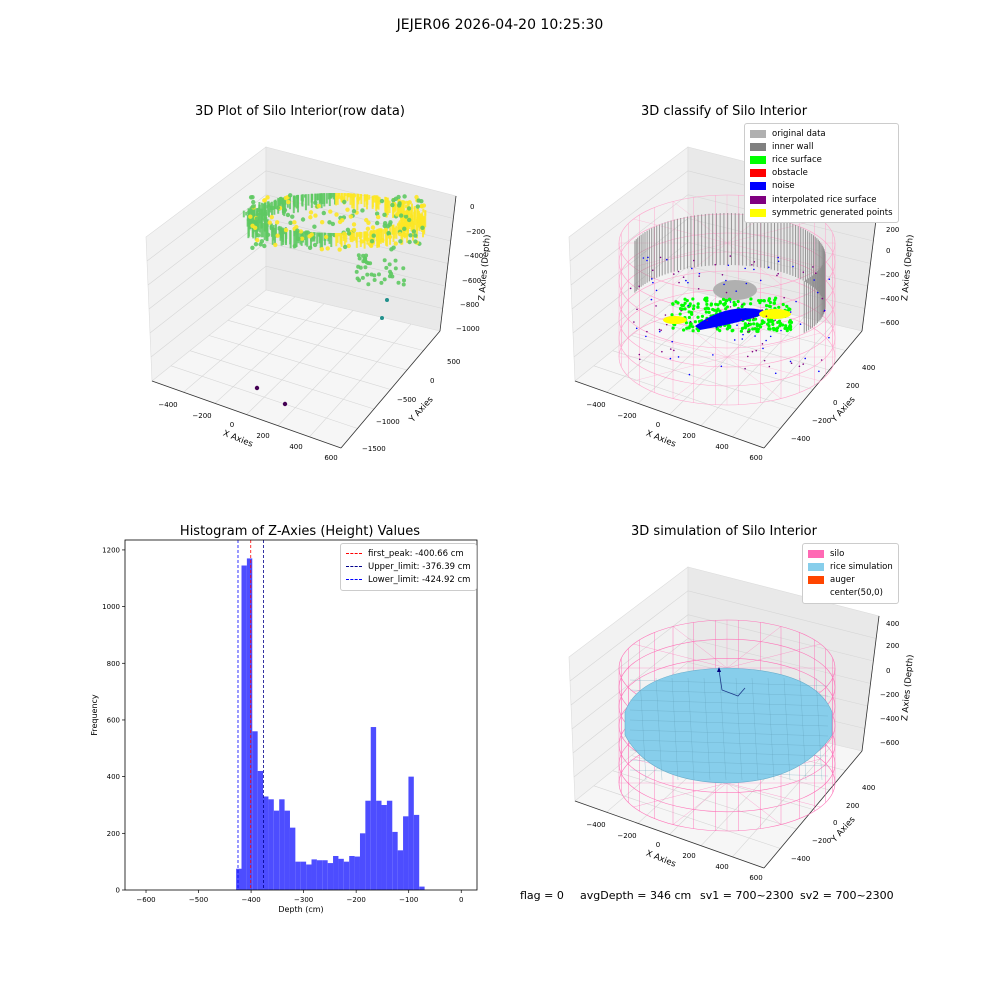 This screenshot has height=1000, width=1000. What do you see at coordinates (469, 305) in the screenshot?
I see `z-tick-label: −800` at bounding box center [469, 305].